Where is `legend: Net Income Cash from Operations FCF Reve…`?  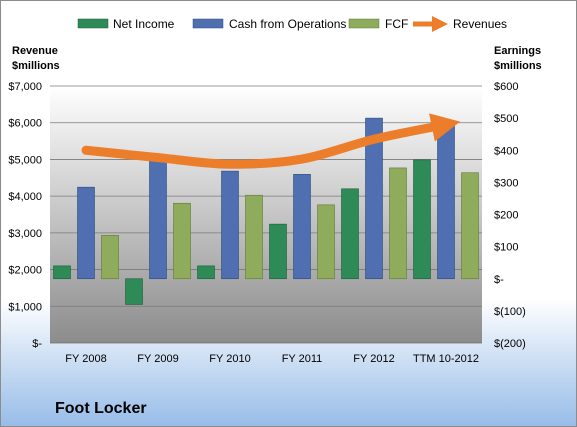 legend: Net Income Cash from Operations FCF Reve… is located at coordinates (292, 24).